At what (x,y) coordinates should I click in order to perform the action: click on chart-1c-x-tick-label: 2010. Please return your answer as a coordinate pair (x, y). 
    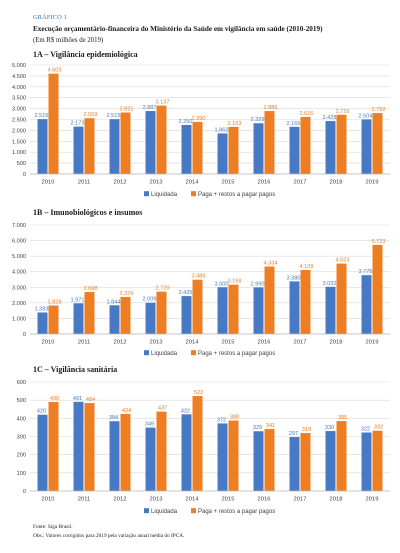
    Looking at the image, I should click on (48, 500).